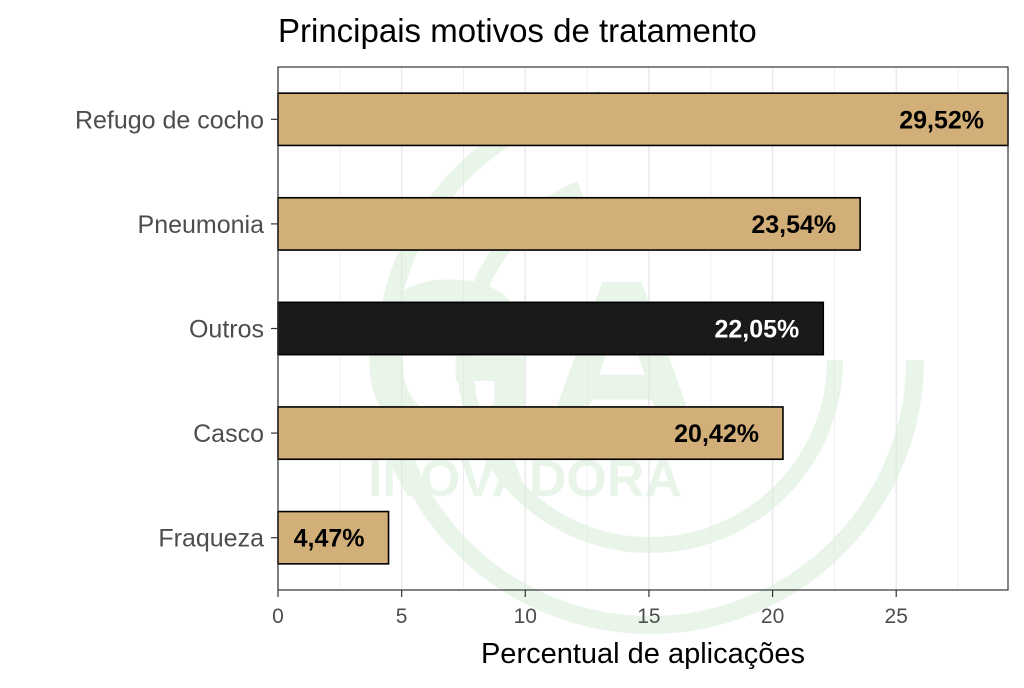  I want to click on x-tick-label: 5, so click(402, 616).